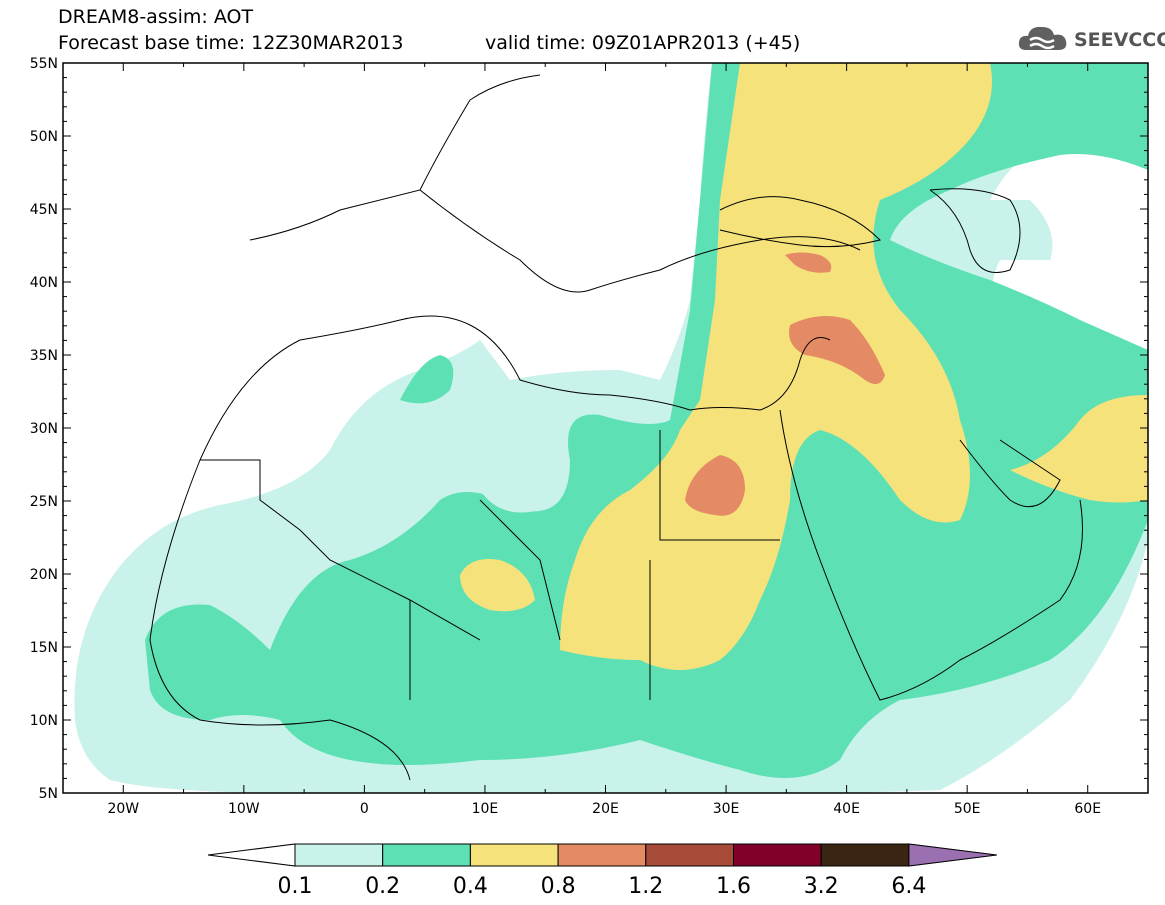 The width and height of the screenshot is (1165, 905). Describe the element at coordinates (558, 886) in the screenshot. I see `colorbar-label: 0.8` at that location.